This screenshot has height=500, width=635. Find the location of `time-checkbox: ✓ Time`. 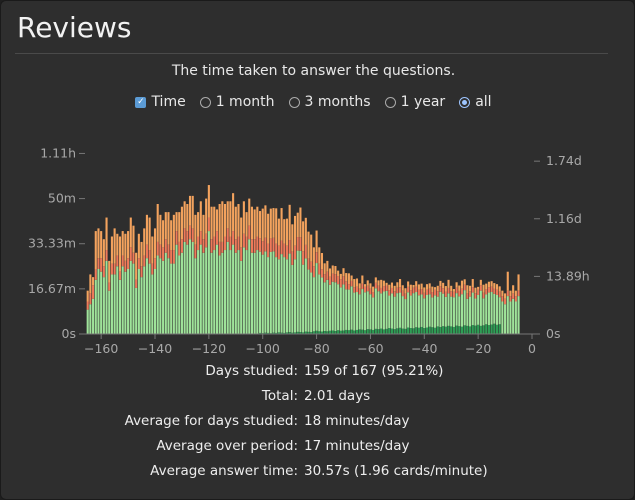

time-checkbox: ✓ Time is located at coordinates (160, 102).